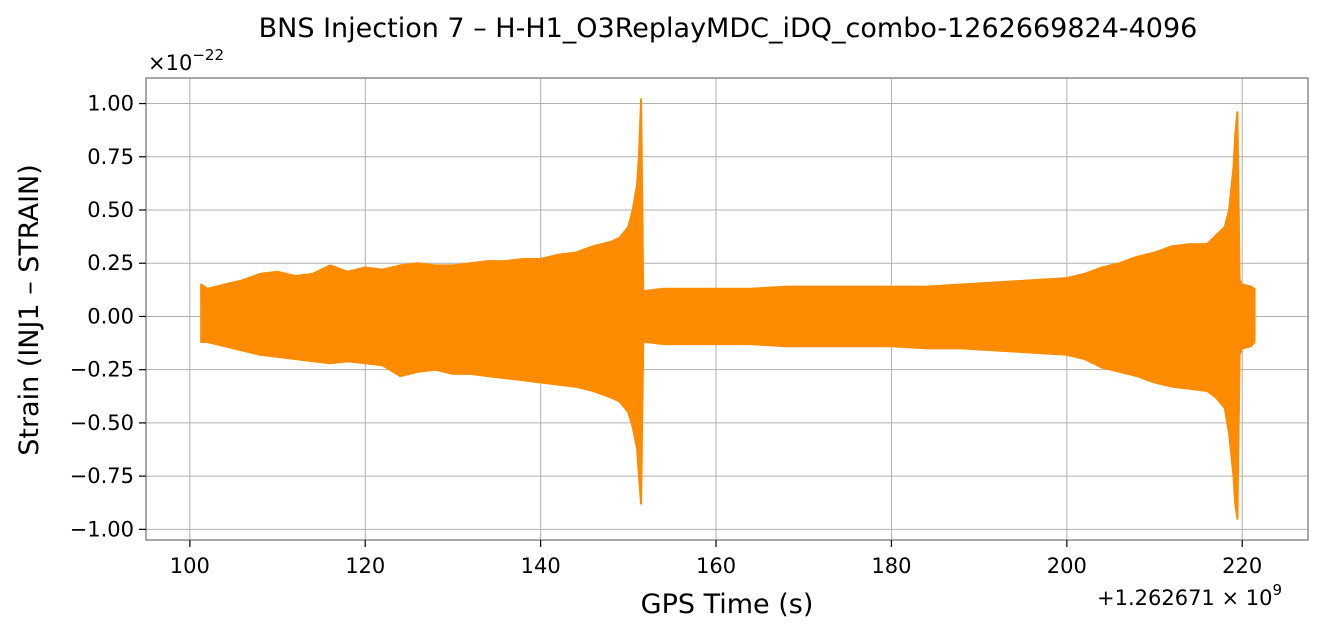 The image size is (1323, 633). Describe the element at coordinates (1242, 566) in the screenshot. I see `x-tick-label: 220` at that location.